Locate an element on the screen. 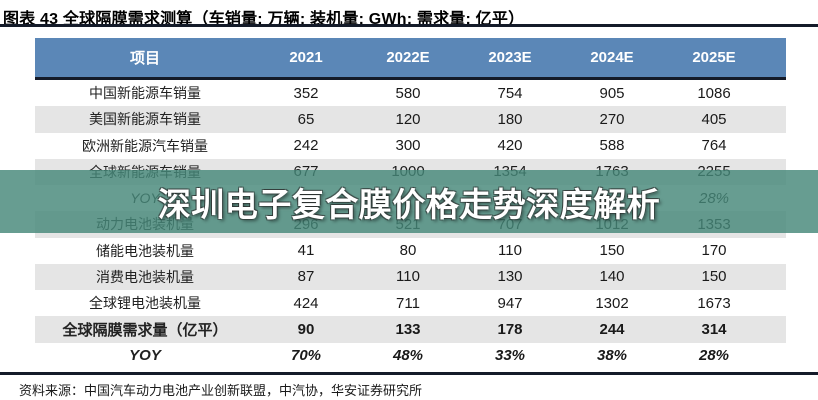  row-label: 中国新能源车销量 is located at coordinates (145, 95).